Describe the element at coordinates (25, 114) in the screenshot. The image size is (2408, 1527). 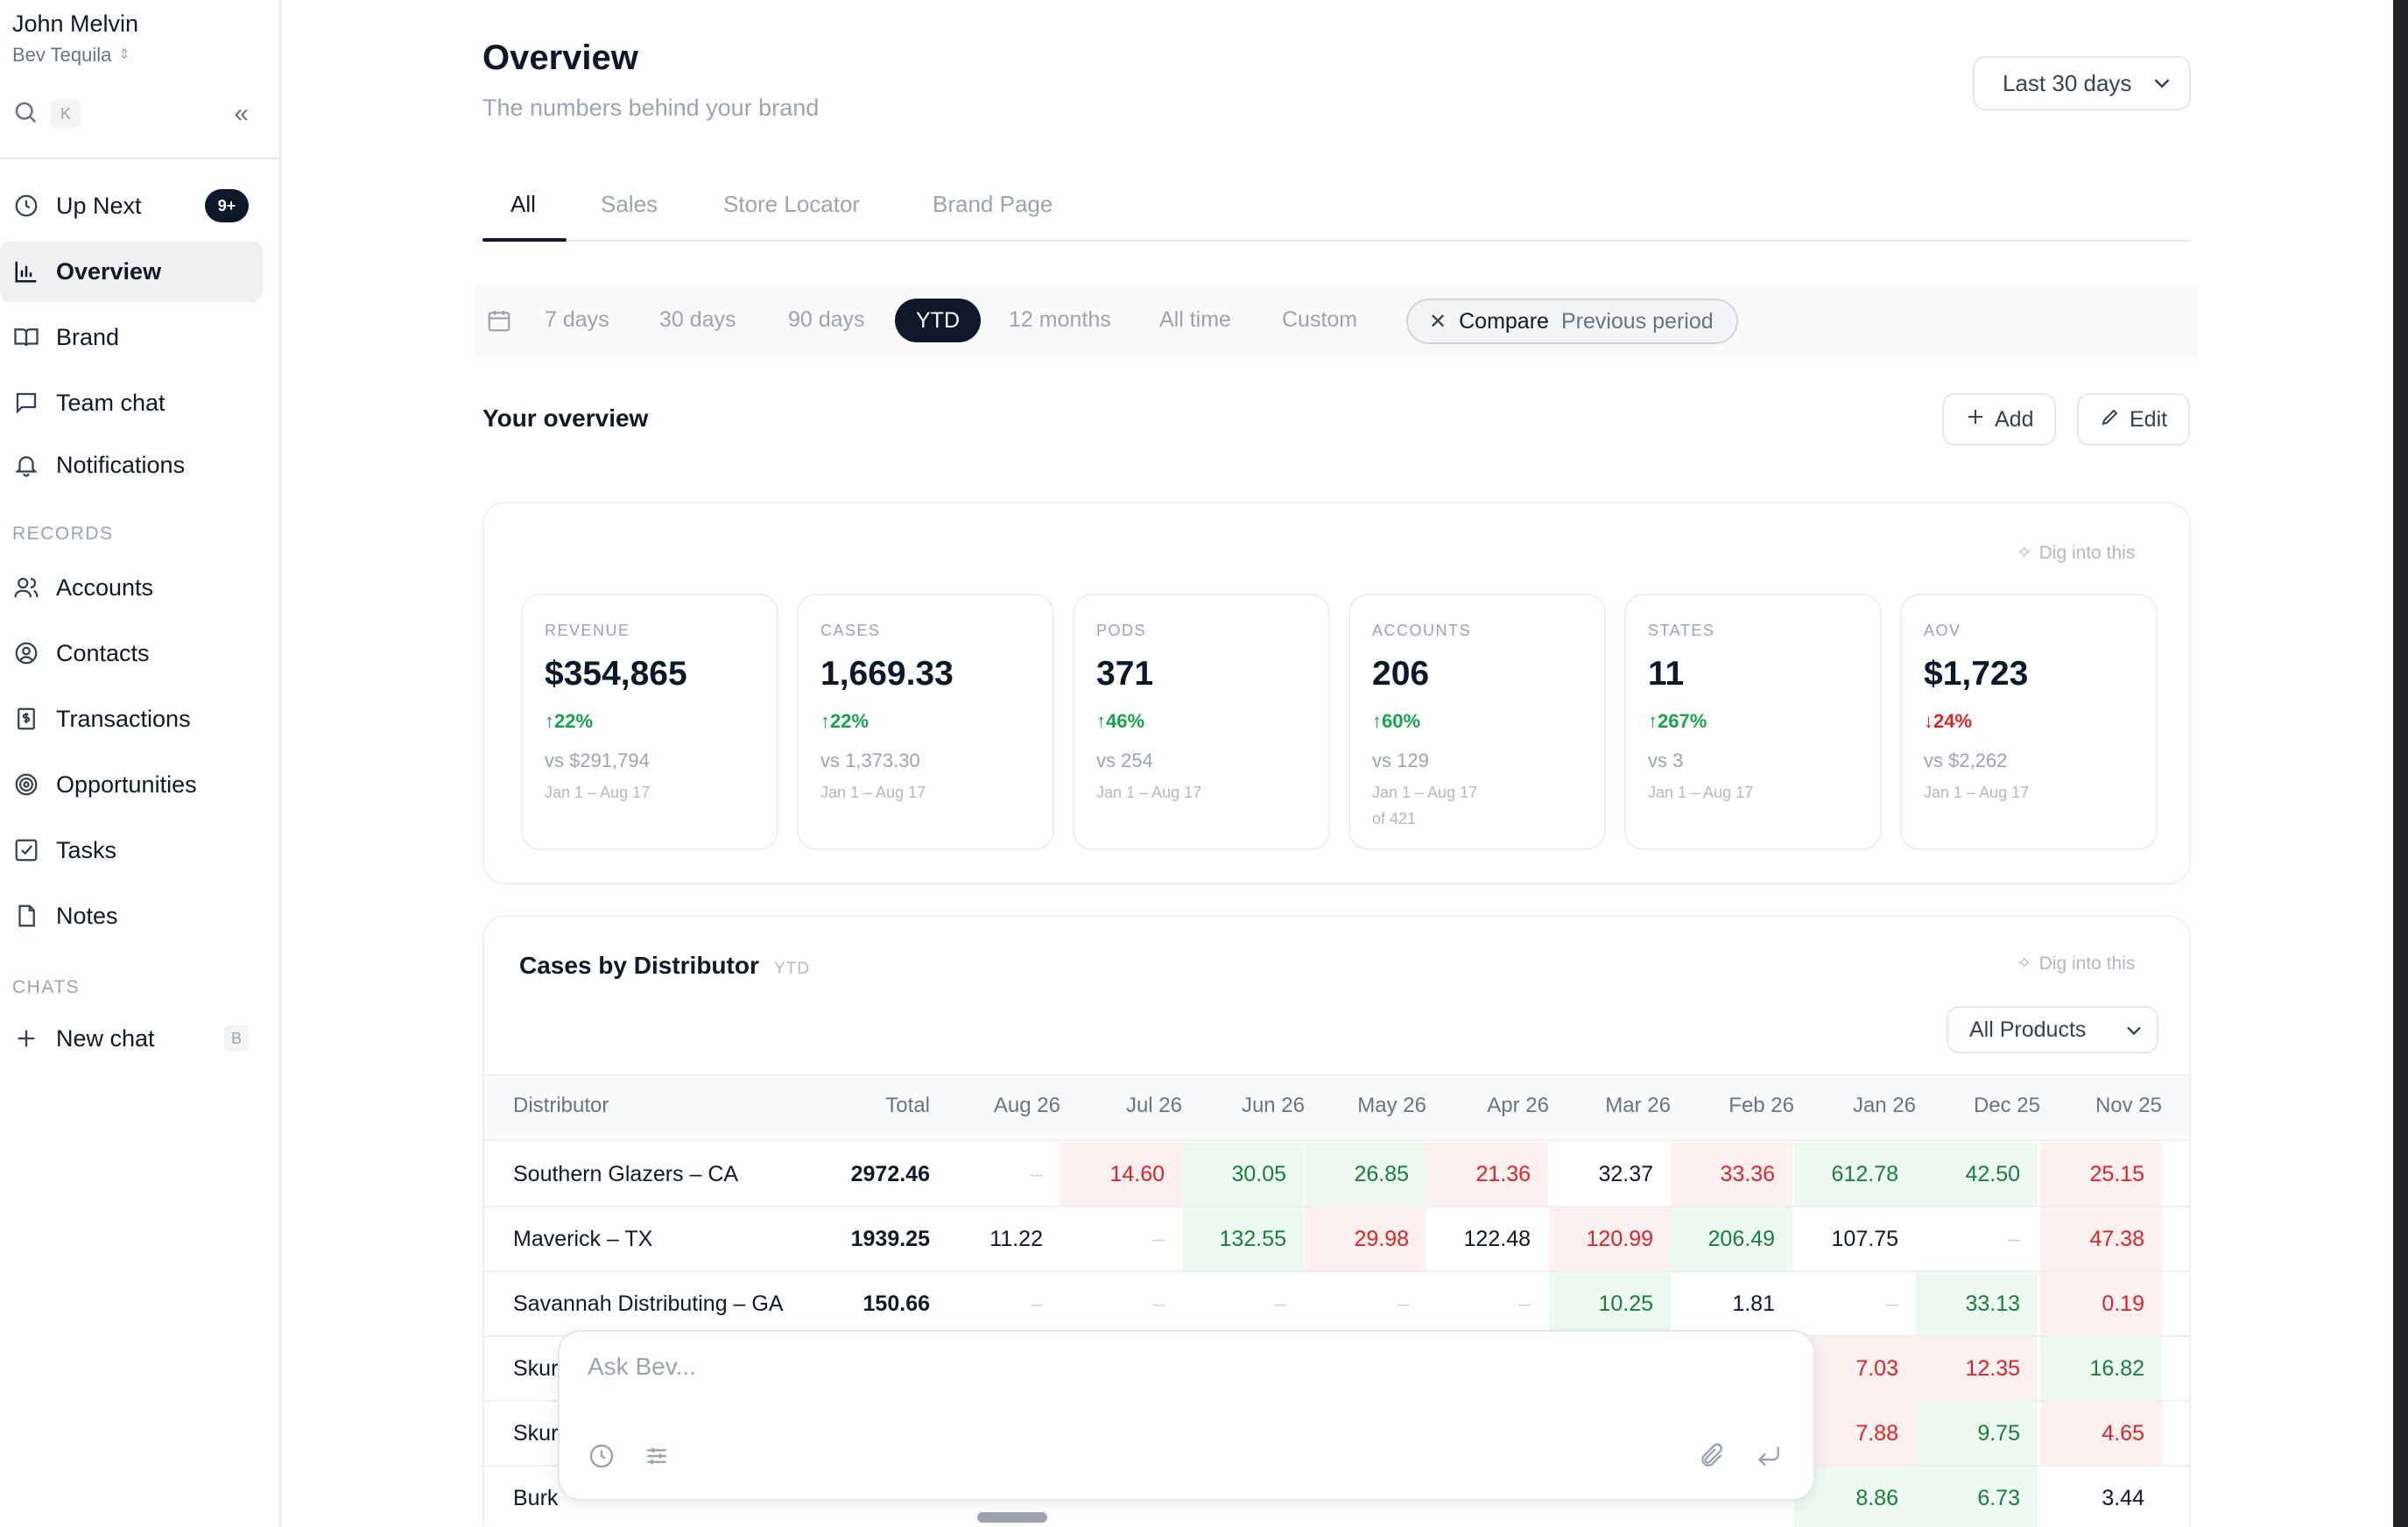
I see `search-icon` at that location.